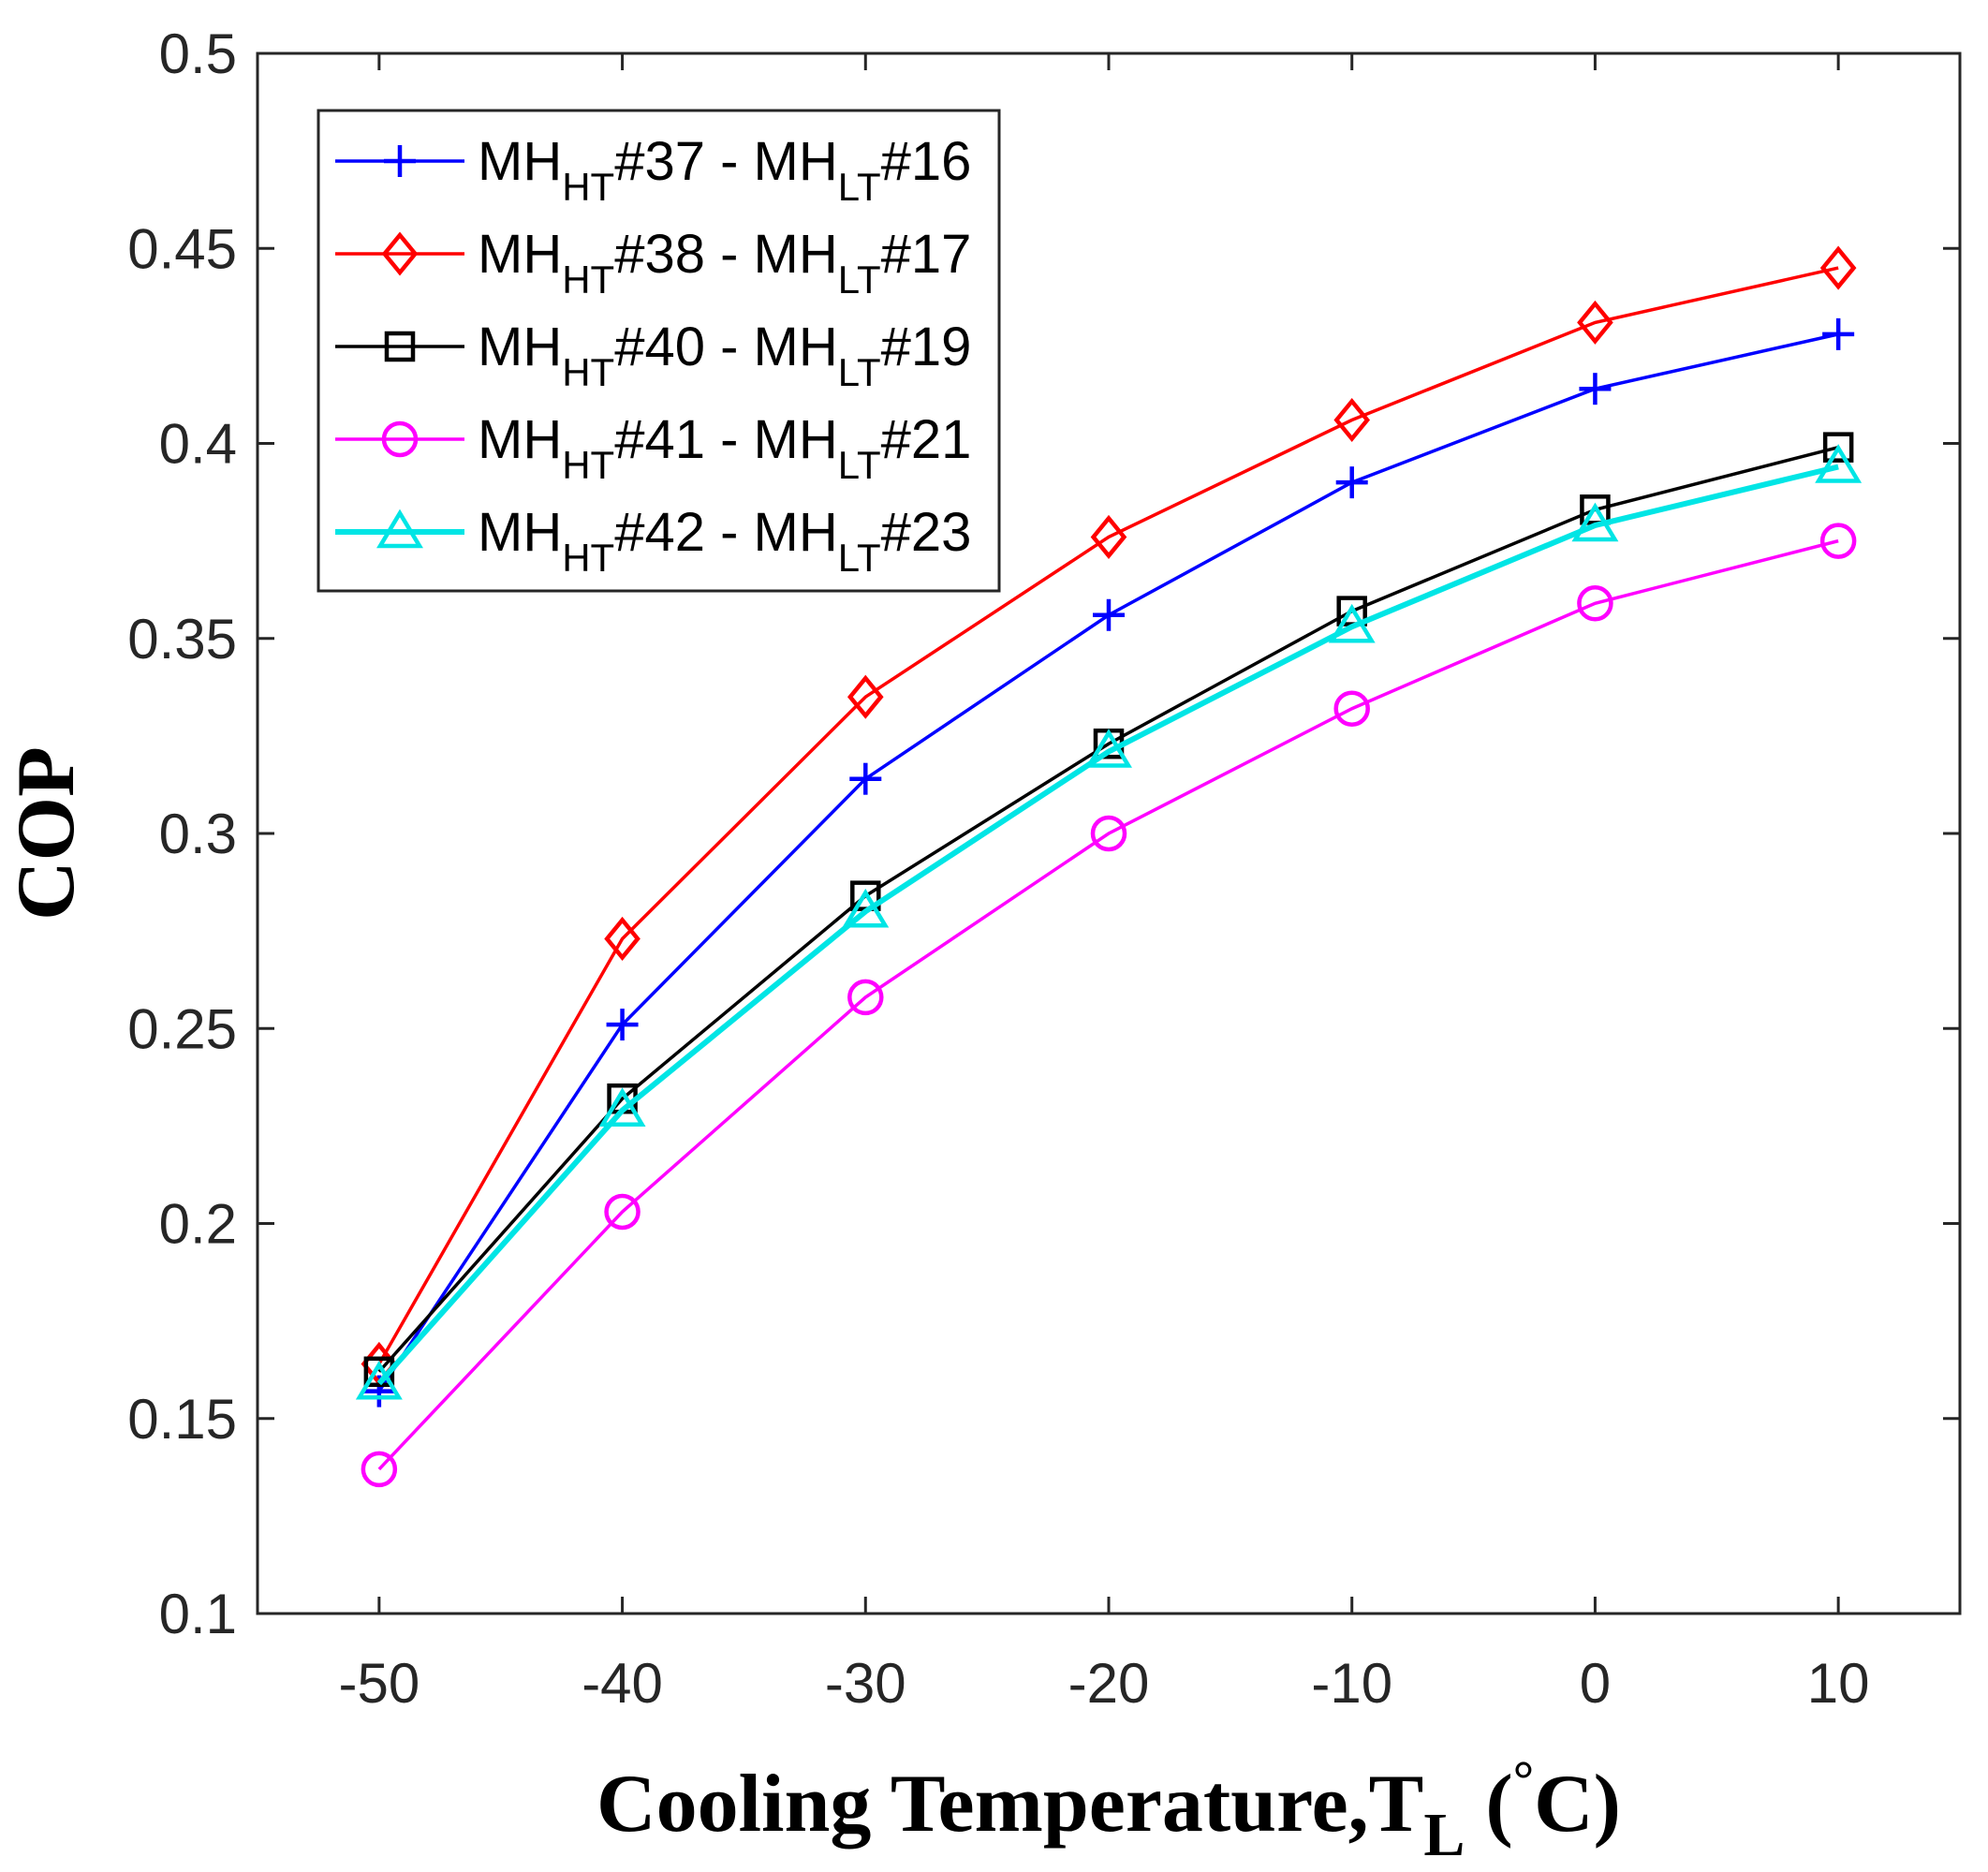 Image resolution: width=1988 pixels, height=1872 pixels. Describe the element at coordinates (1109, 1683) in the screenshot. I see `x-tick-label: -20` at that location.